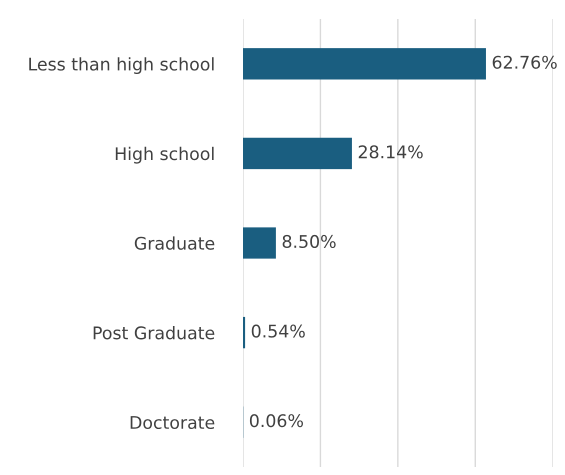 Image resolution: width=565 pixels, height=475 pixels. I want to click on y-tick-label: High school, so click(165, 155).